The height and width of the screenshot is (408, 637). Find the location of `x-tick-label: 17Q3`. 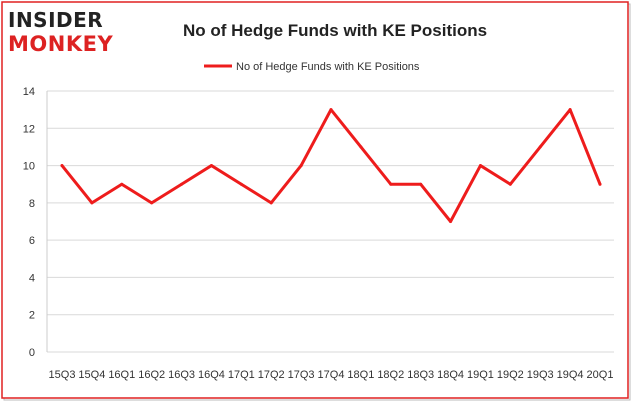

x-tick-label: 17Q3 is located at coordinates (301, 375).